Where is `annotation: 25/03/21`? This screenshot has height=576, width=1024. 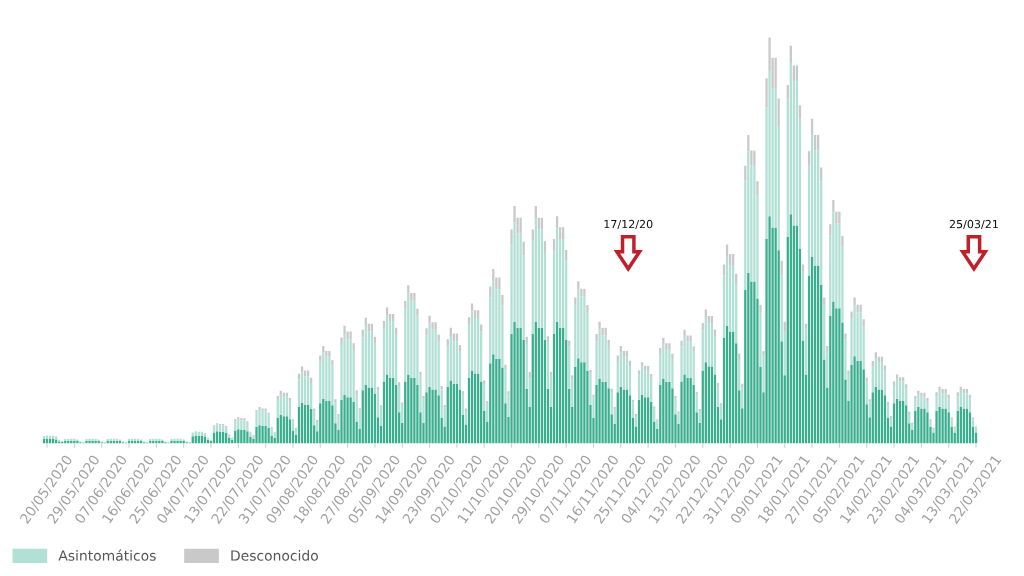 annotation: 25/03/21 is located at coordinates (973, 224).